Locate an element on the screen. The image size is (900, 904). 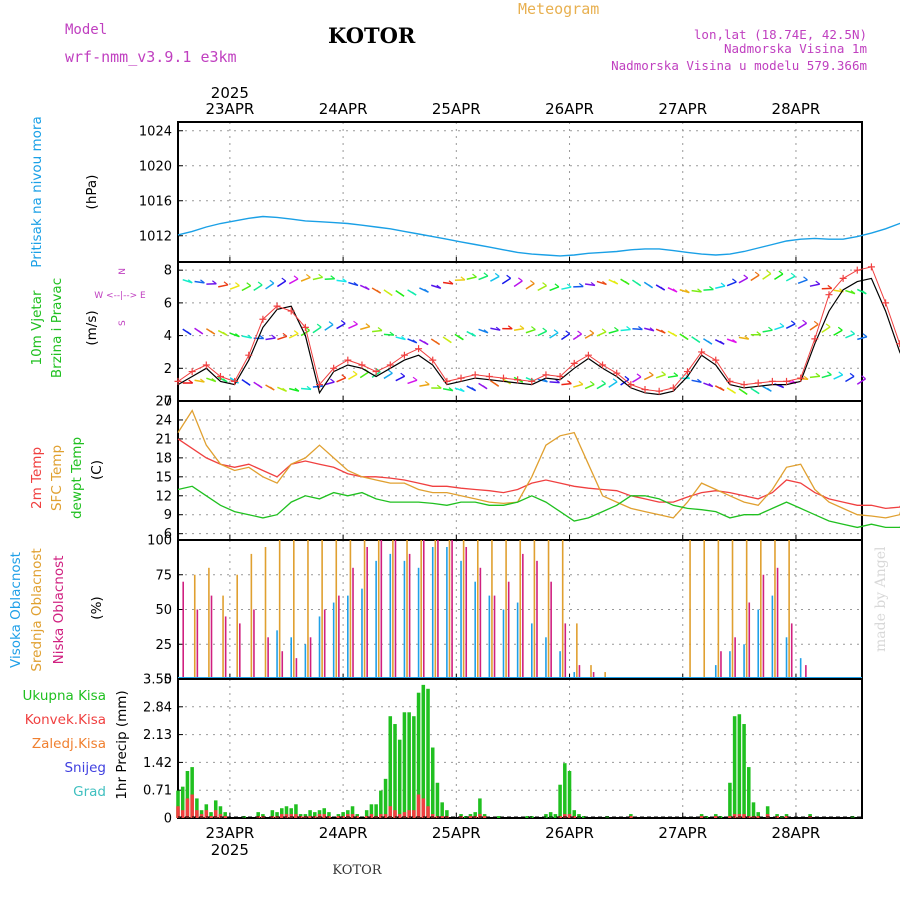
panel-frame is located at coordinates (520, 748).